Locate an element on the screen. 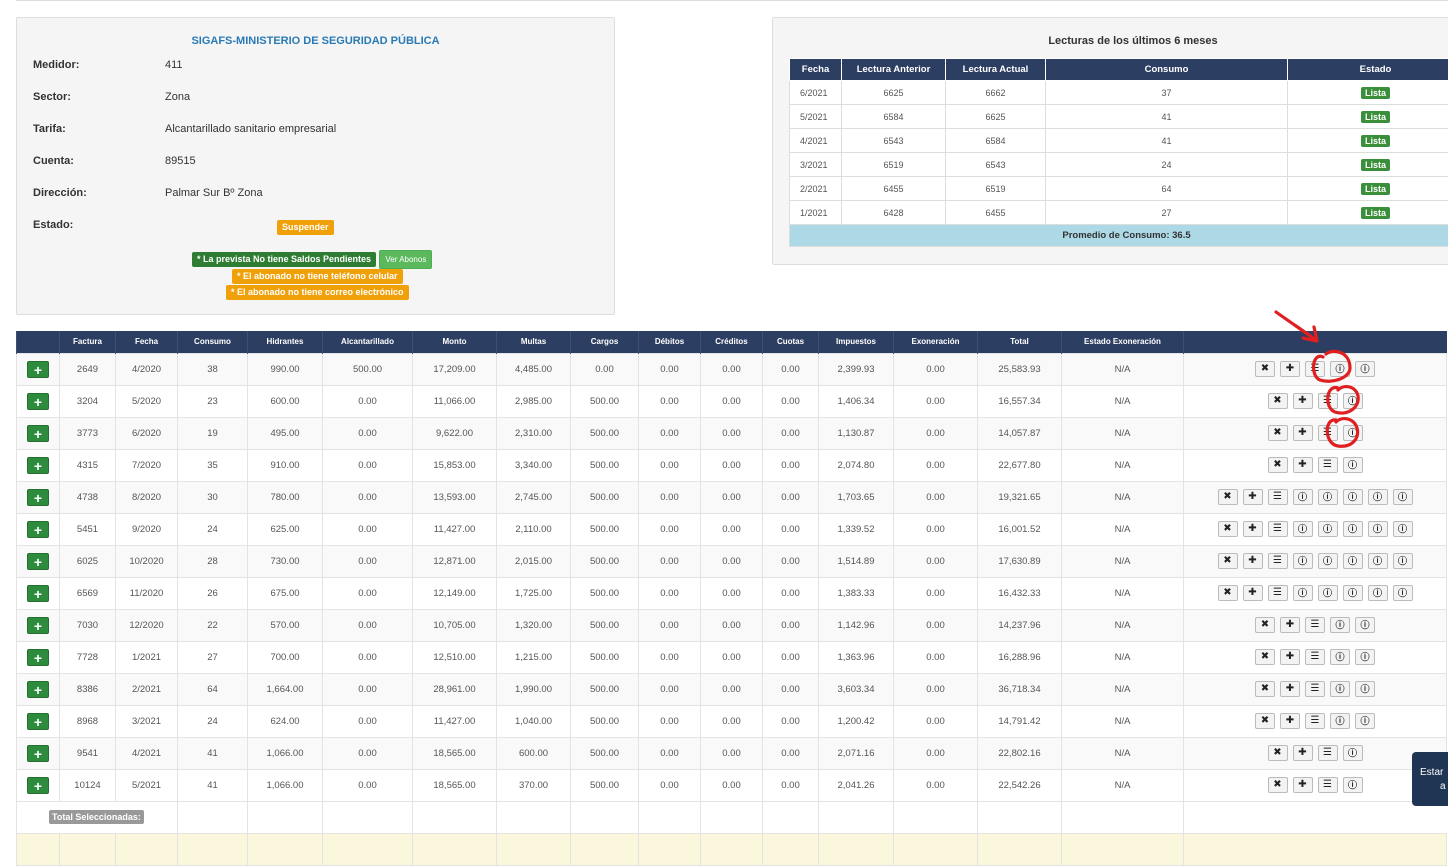  col-header: Monto is located at coordinates (455, 342).